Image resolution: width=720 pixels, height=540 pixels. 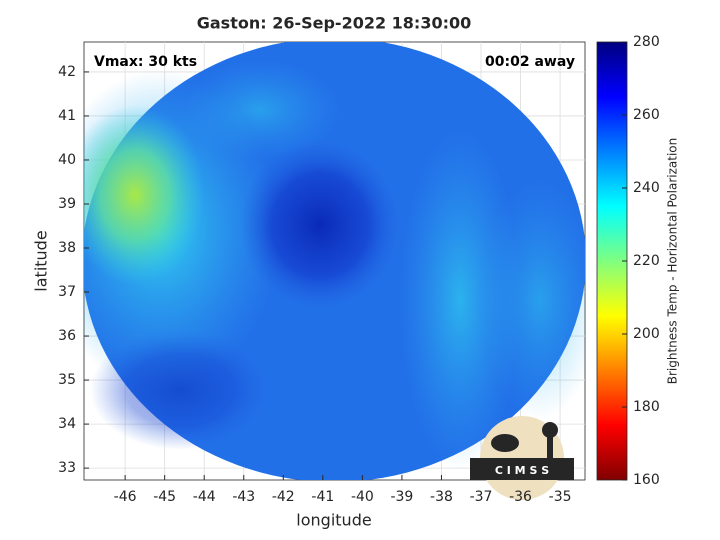 I want to click on x-tick-label: -37, so click(x=481, y=497).